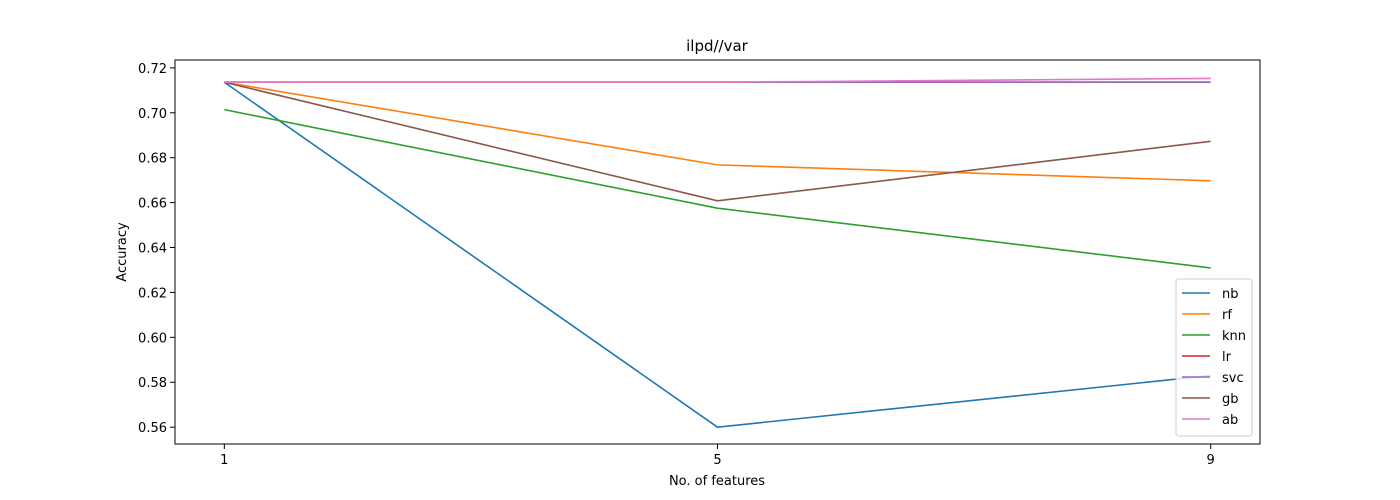  I want to click on legend: nb rf knn lr svc gb ab, so click(1214, 357).